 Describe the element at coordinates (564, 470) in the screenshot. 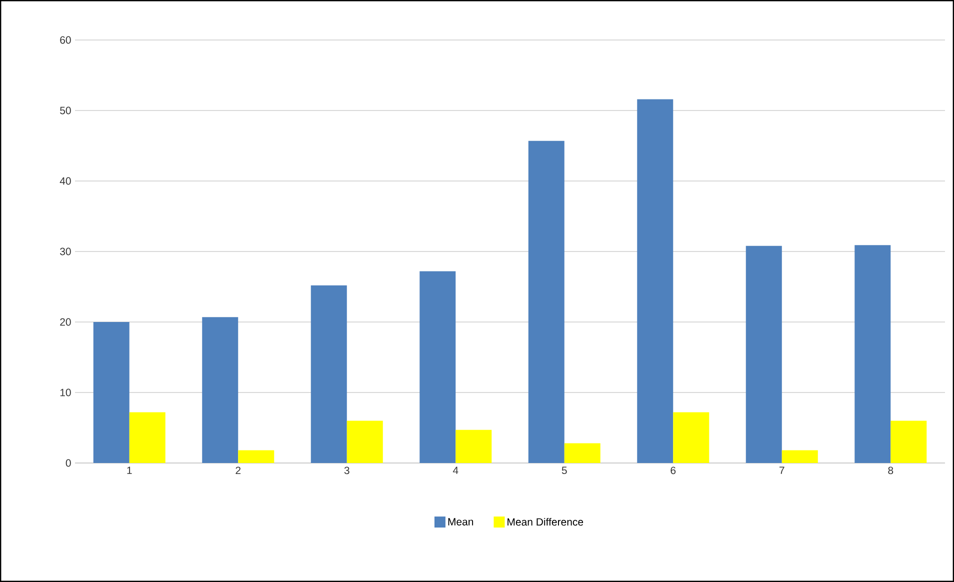

I see `x-tick-label: 5` at that location.